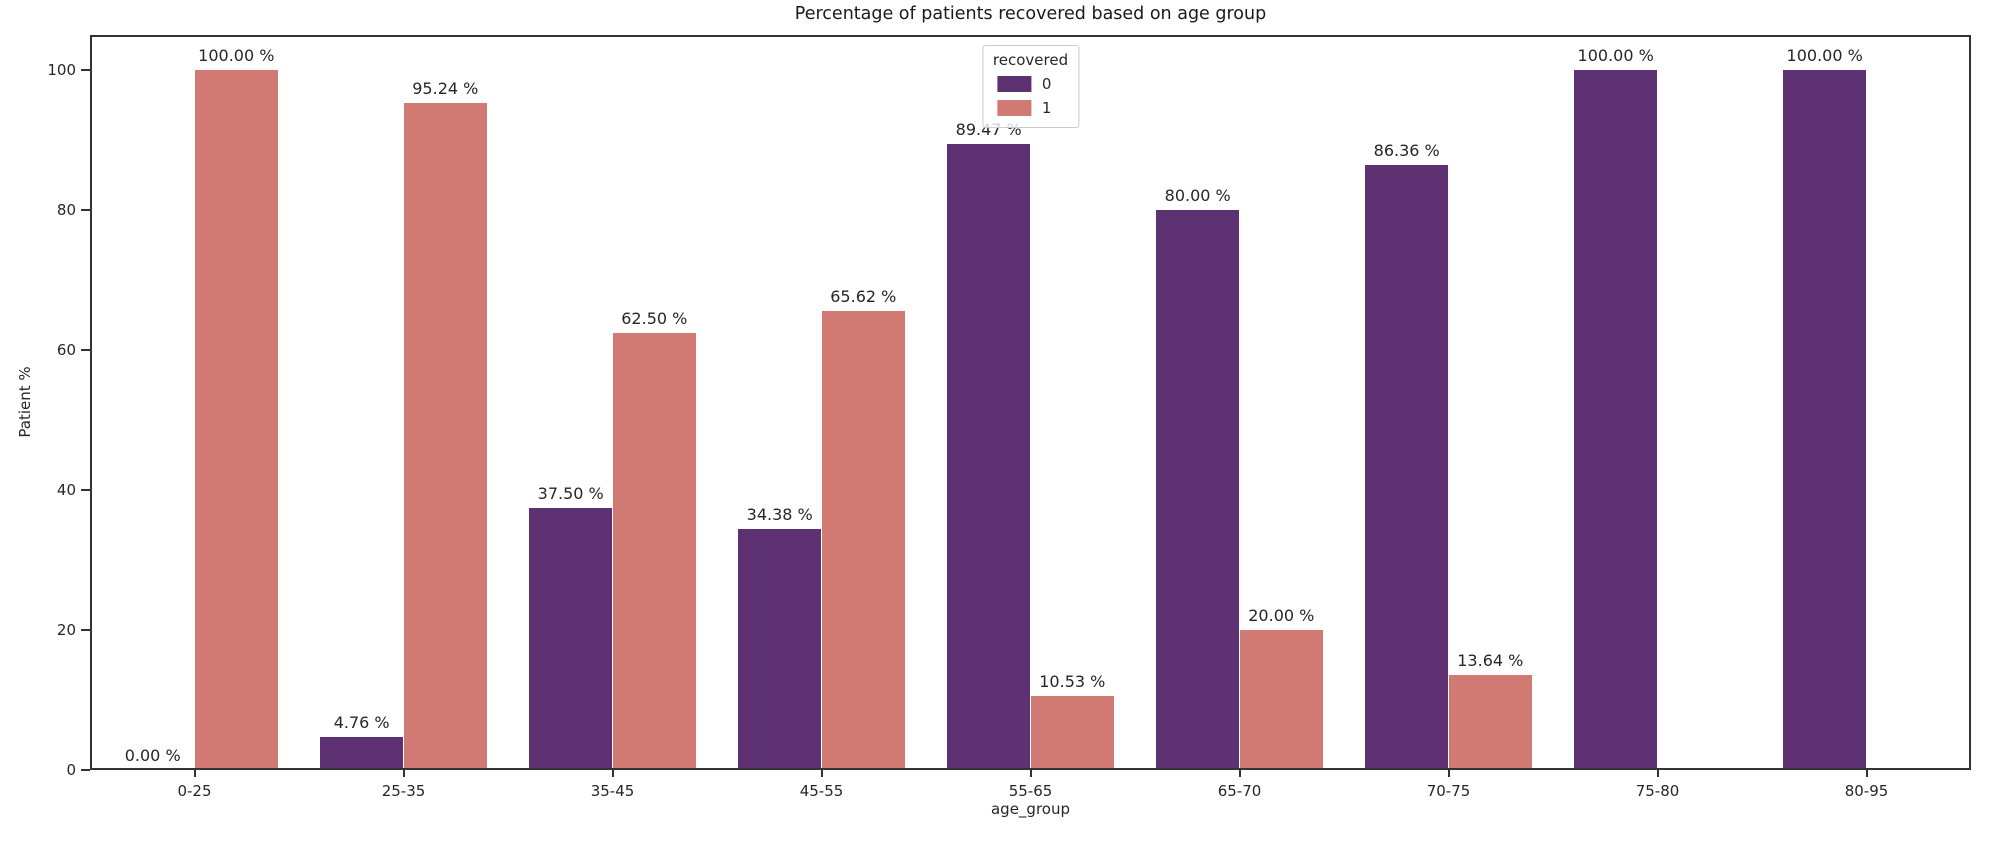  Describe the element at coordinates (361, 722) in the screenshot. I see `bar-value-label: 4.76 %` at that location.